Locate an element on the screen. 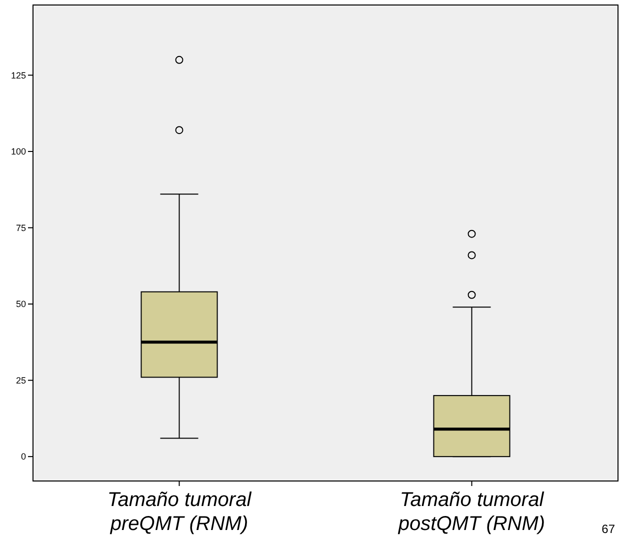  x-tick-label: Tamaño tumoral preQMT (RNM) is located at coordinates (179, 512).